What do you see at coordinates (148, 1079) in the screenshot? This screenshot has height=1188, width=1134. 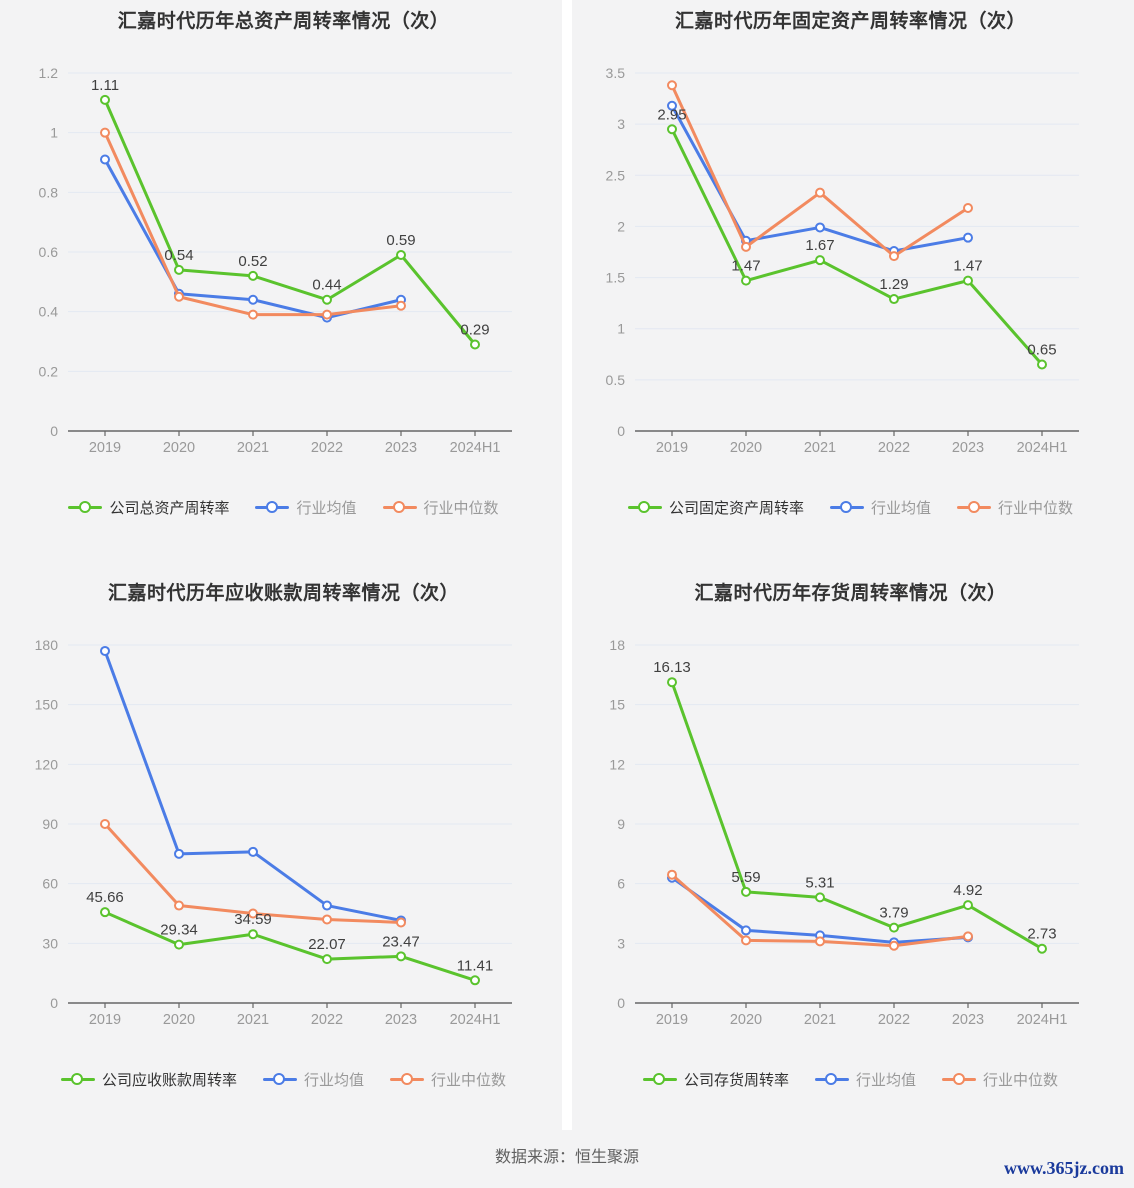 I see `legend-item-company: 公司应收账款周转率` at bounding box center [148, 1079].